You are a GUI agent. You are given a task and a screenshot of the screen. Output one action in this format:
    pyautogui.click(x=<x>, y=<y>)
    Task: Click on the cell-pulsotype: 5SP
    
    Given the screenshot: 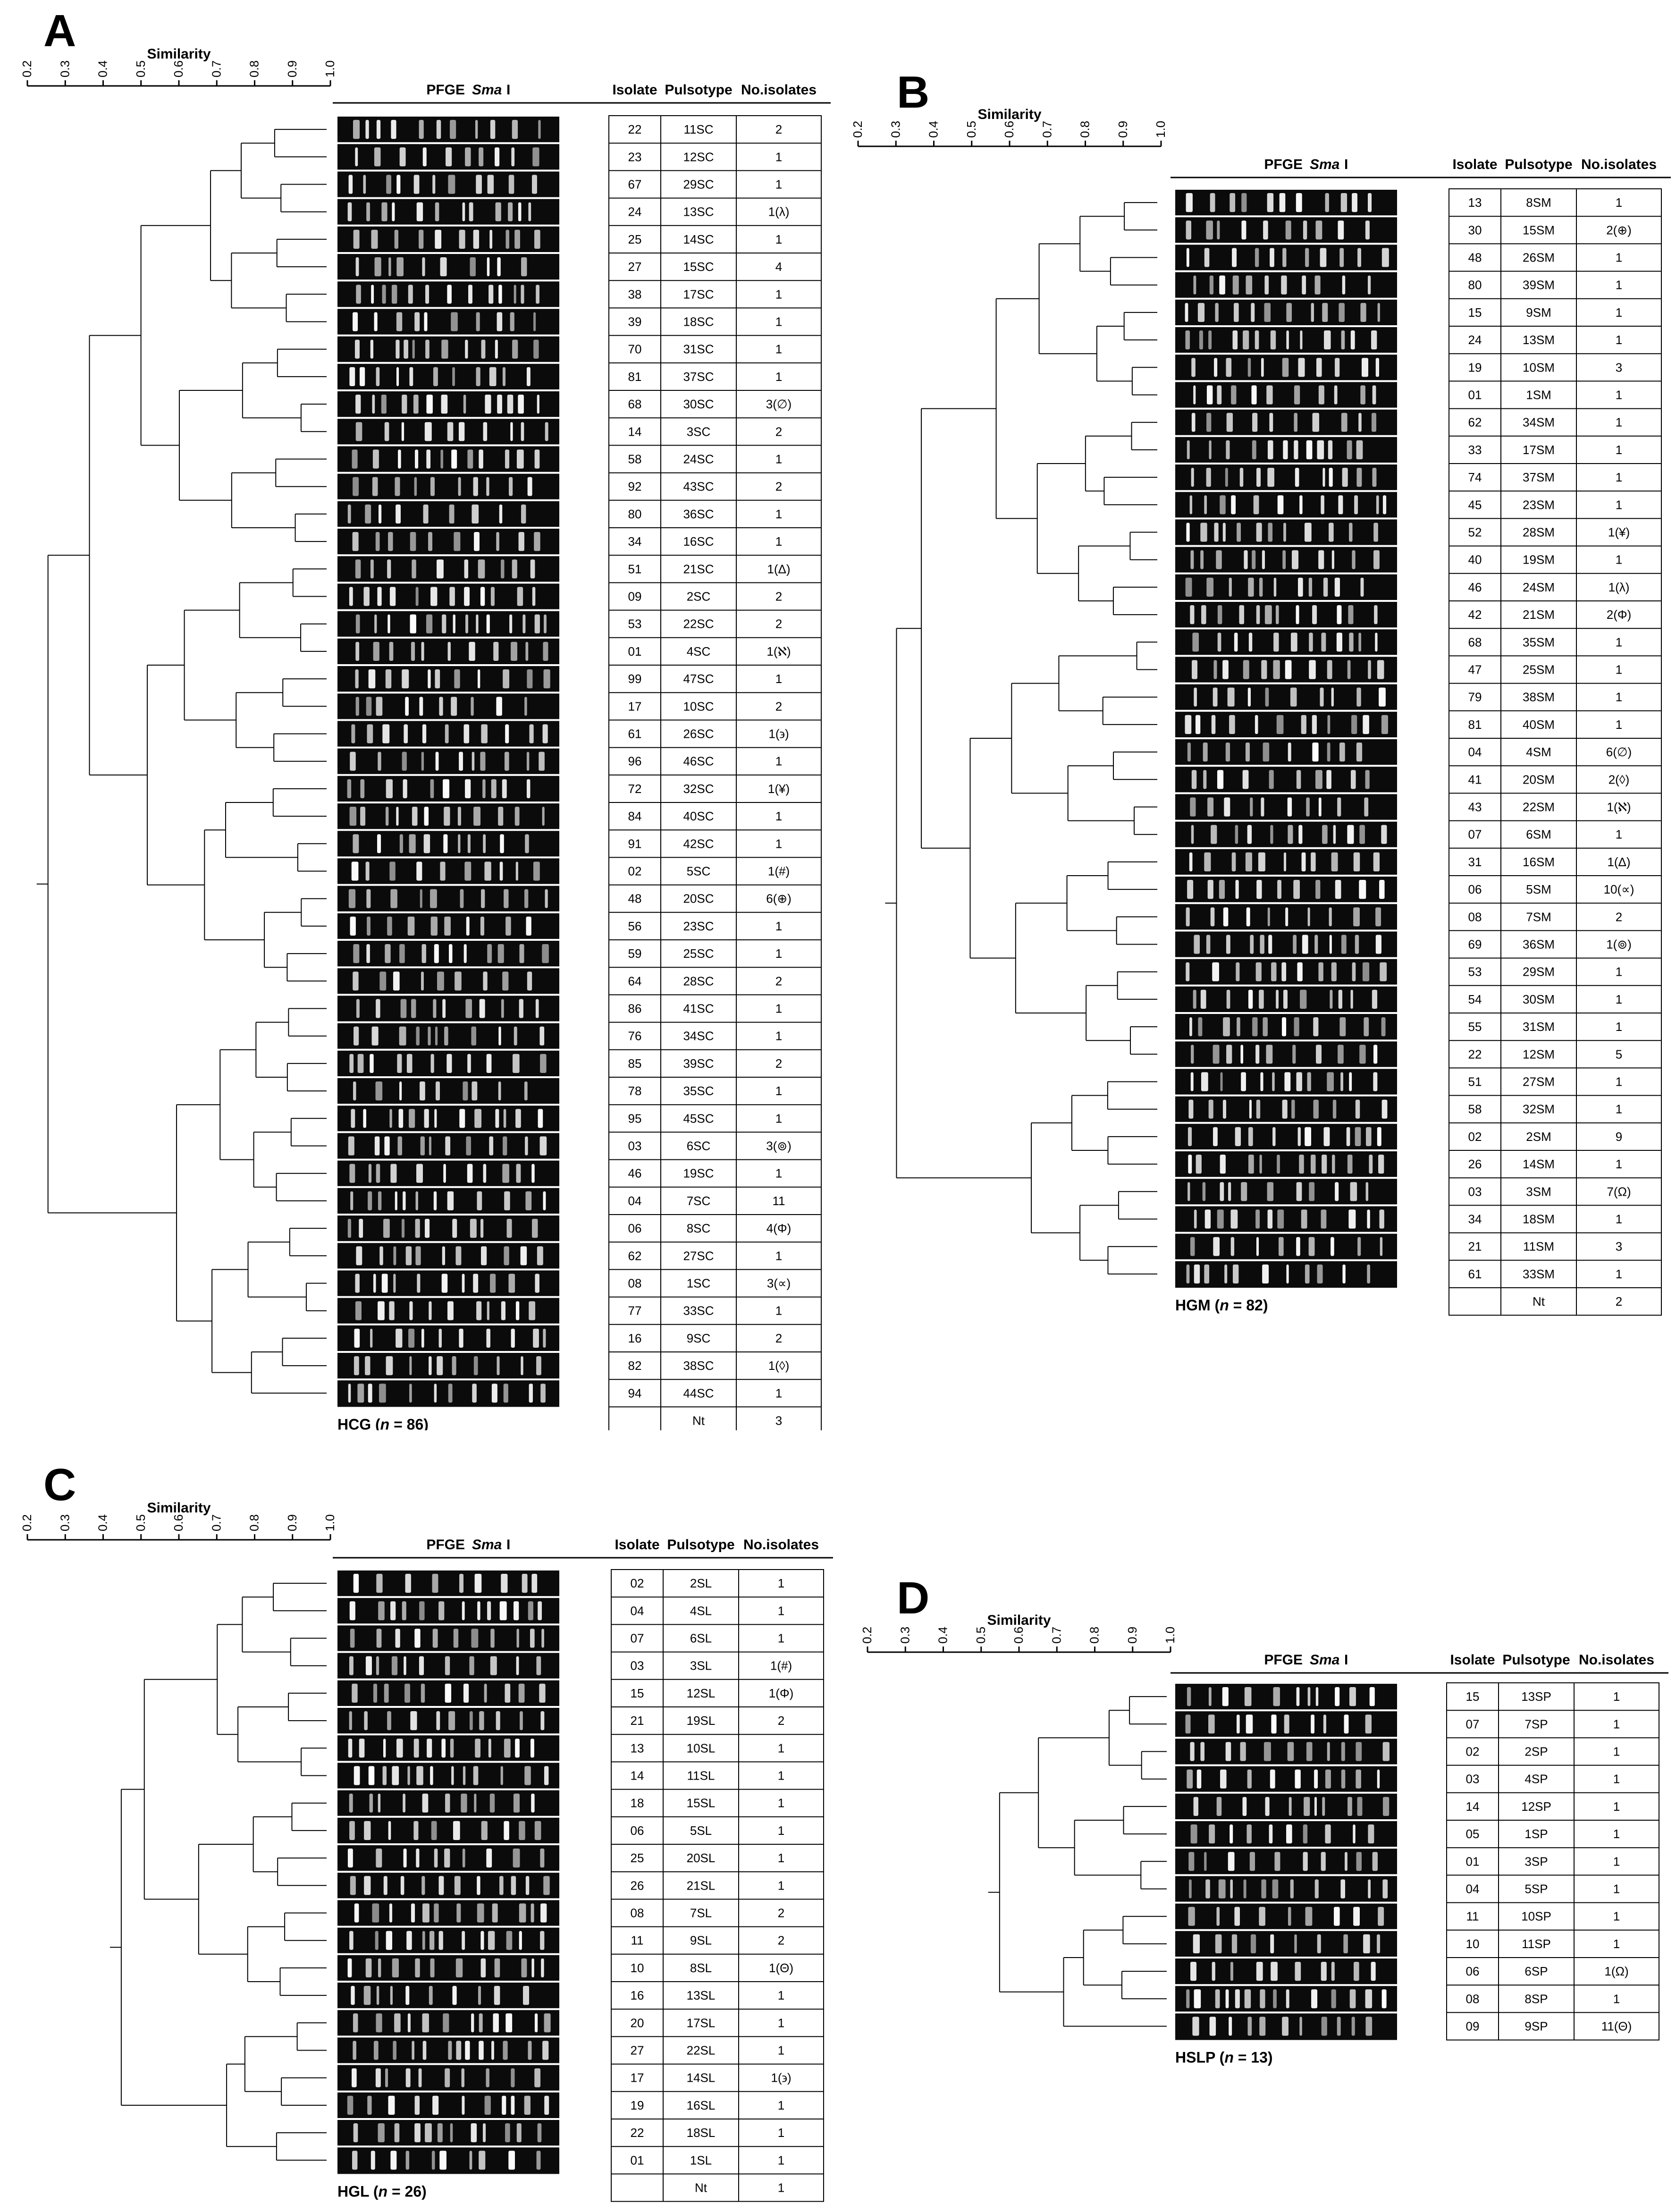 What is the action you would take?
    pyautogui.click(x=1536, y=1889)
    